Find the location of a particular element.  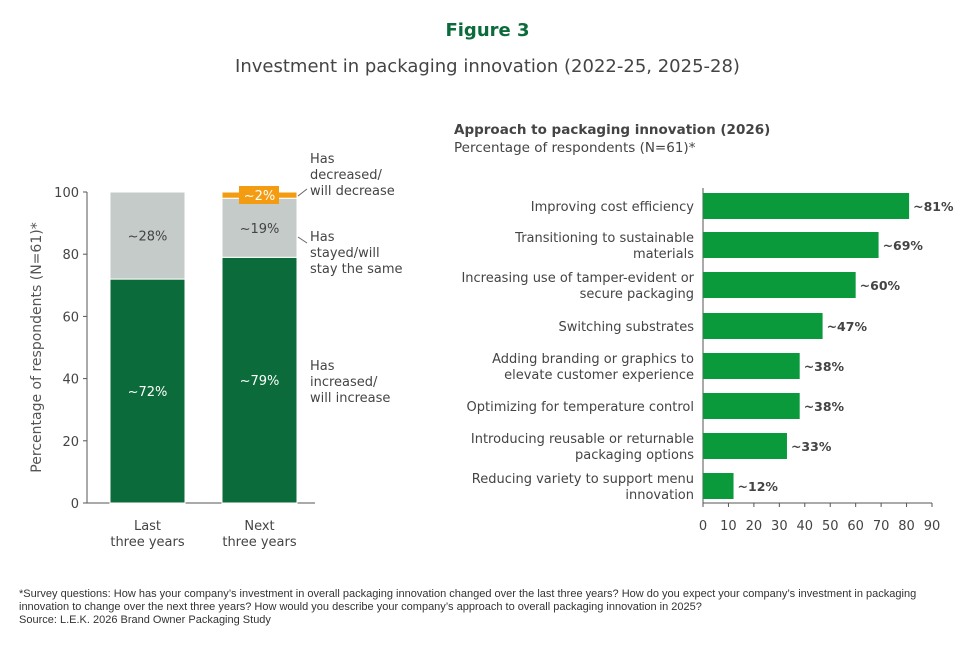

legend-label: stayed/will is located at coordinates (345, 253).